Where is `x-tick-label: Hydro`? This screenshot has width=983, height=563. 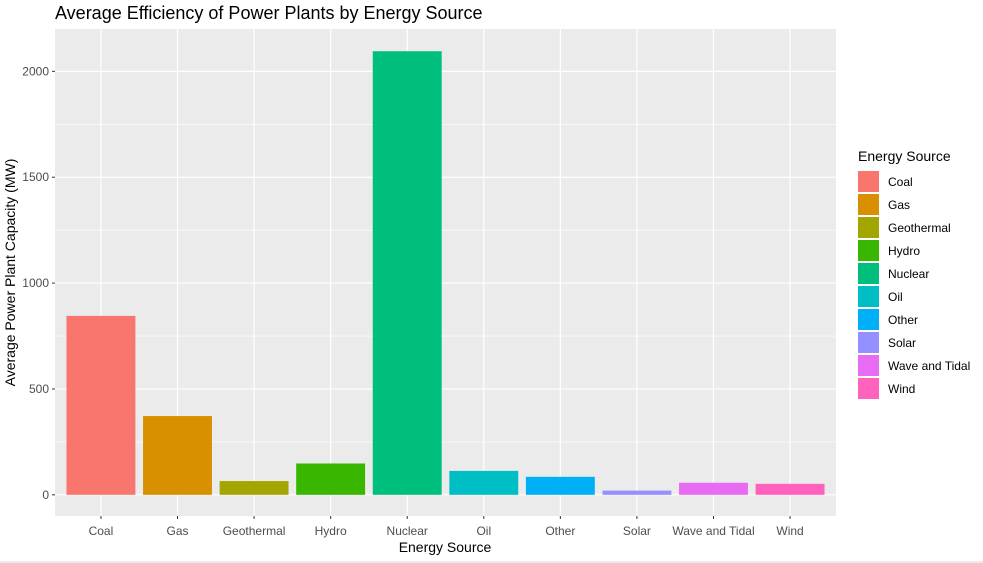 x-tick-label: Hydro is located at coordinates (331, 531).